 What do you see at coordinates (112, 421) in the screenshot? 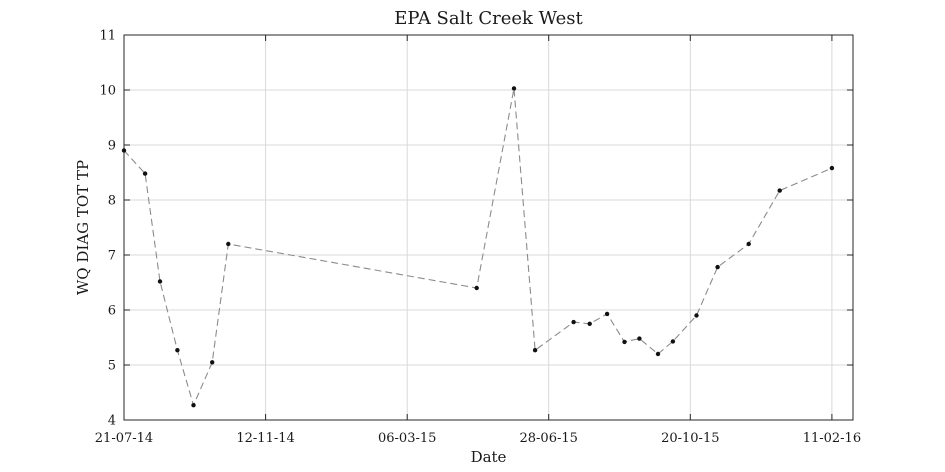
I see `y-tick-label: 4` at bounding box center [112, 421].